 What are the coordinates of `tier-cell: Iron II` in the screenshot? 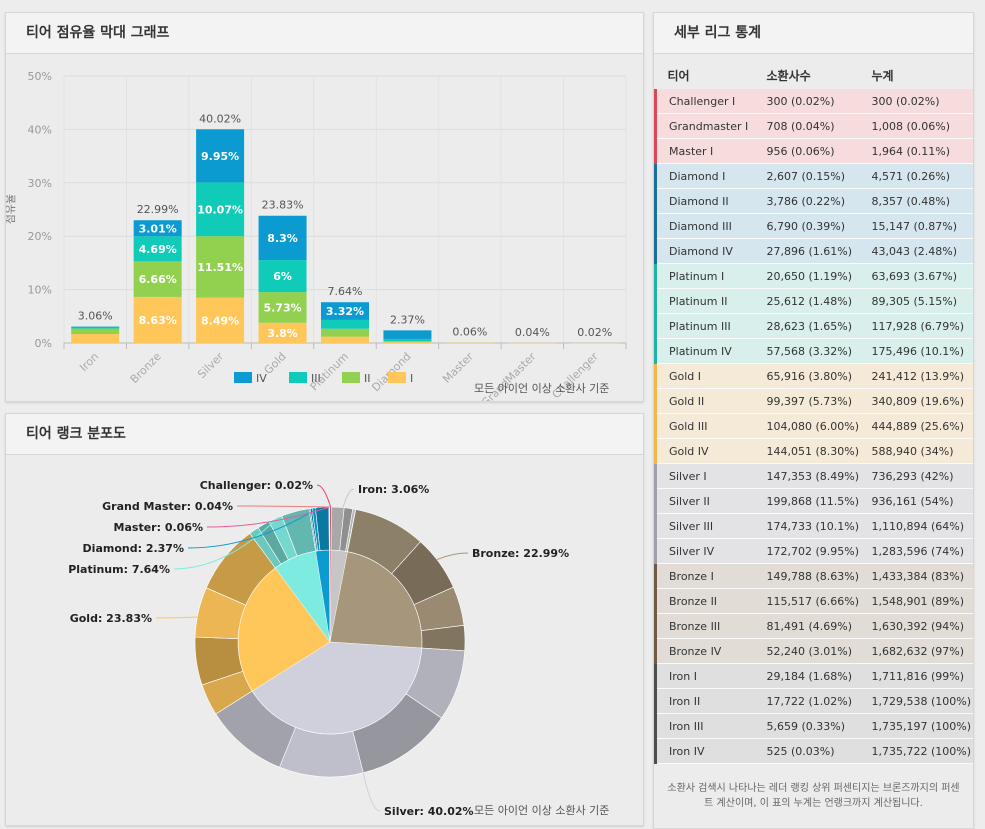 It's located at (706, 701).